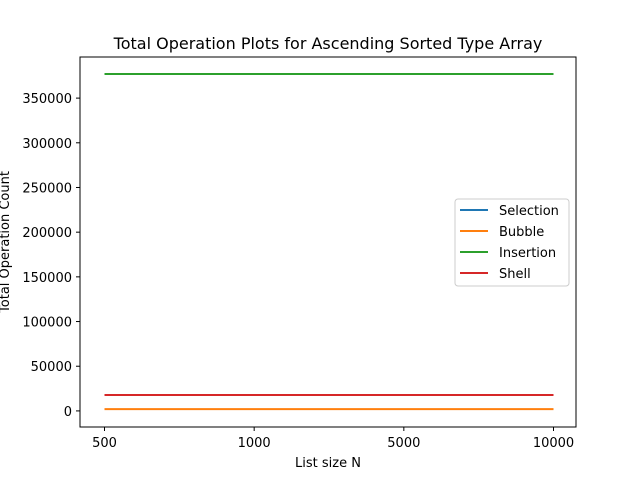  I want to click on y-tick-label: 350000, so click(47, 99).